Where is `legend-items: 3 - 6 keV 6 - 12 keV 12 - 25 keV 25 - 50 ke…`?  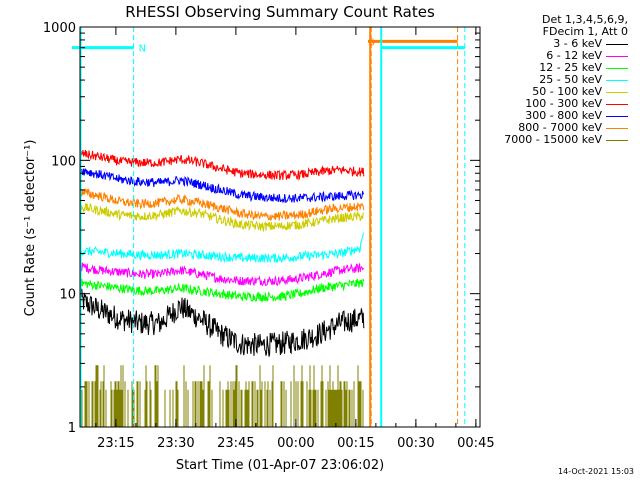
legend-items: 3 - 6 keV 6 - 12 keV 12 - 25 keV 25 - 50 ke… is located at coordinates (555, 92).